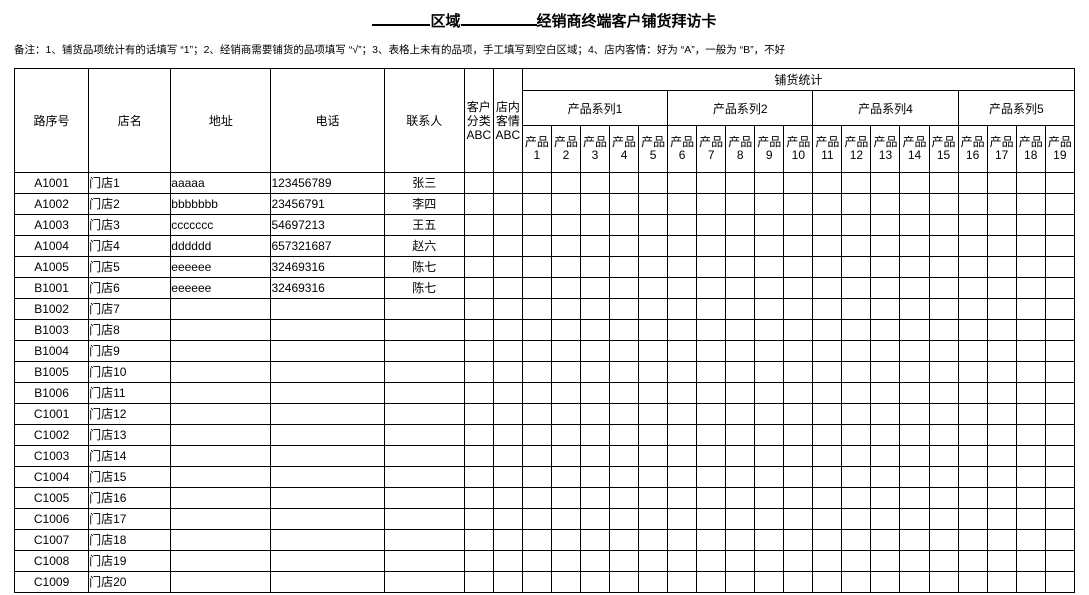 This screenshot has width=1089, height=595. Describe the element at coordinates (130, 225) in the screenshot. I see `cell-store-name: 门店3` at that location.